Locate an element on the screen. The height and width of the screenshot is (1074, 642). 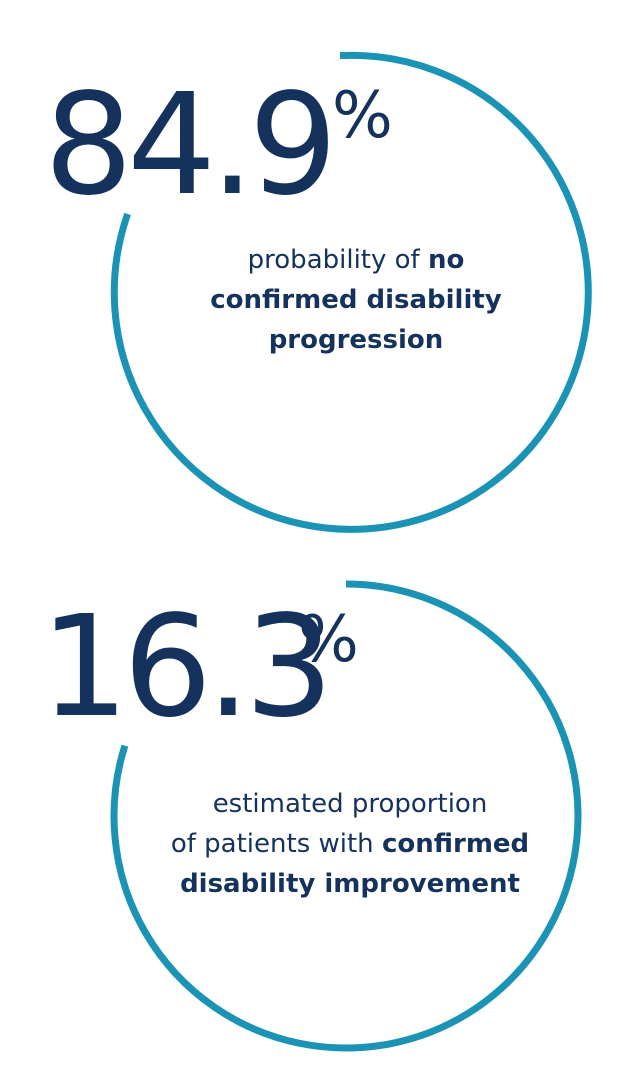
stat-value: 84.9 is located at coordinates (191, 145).